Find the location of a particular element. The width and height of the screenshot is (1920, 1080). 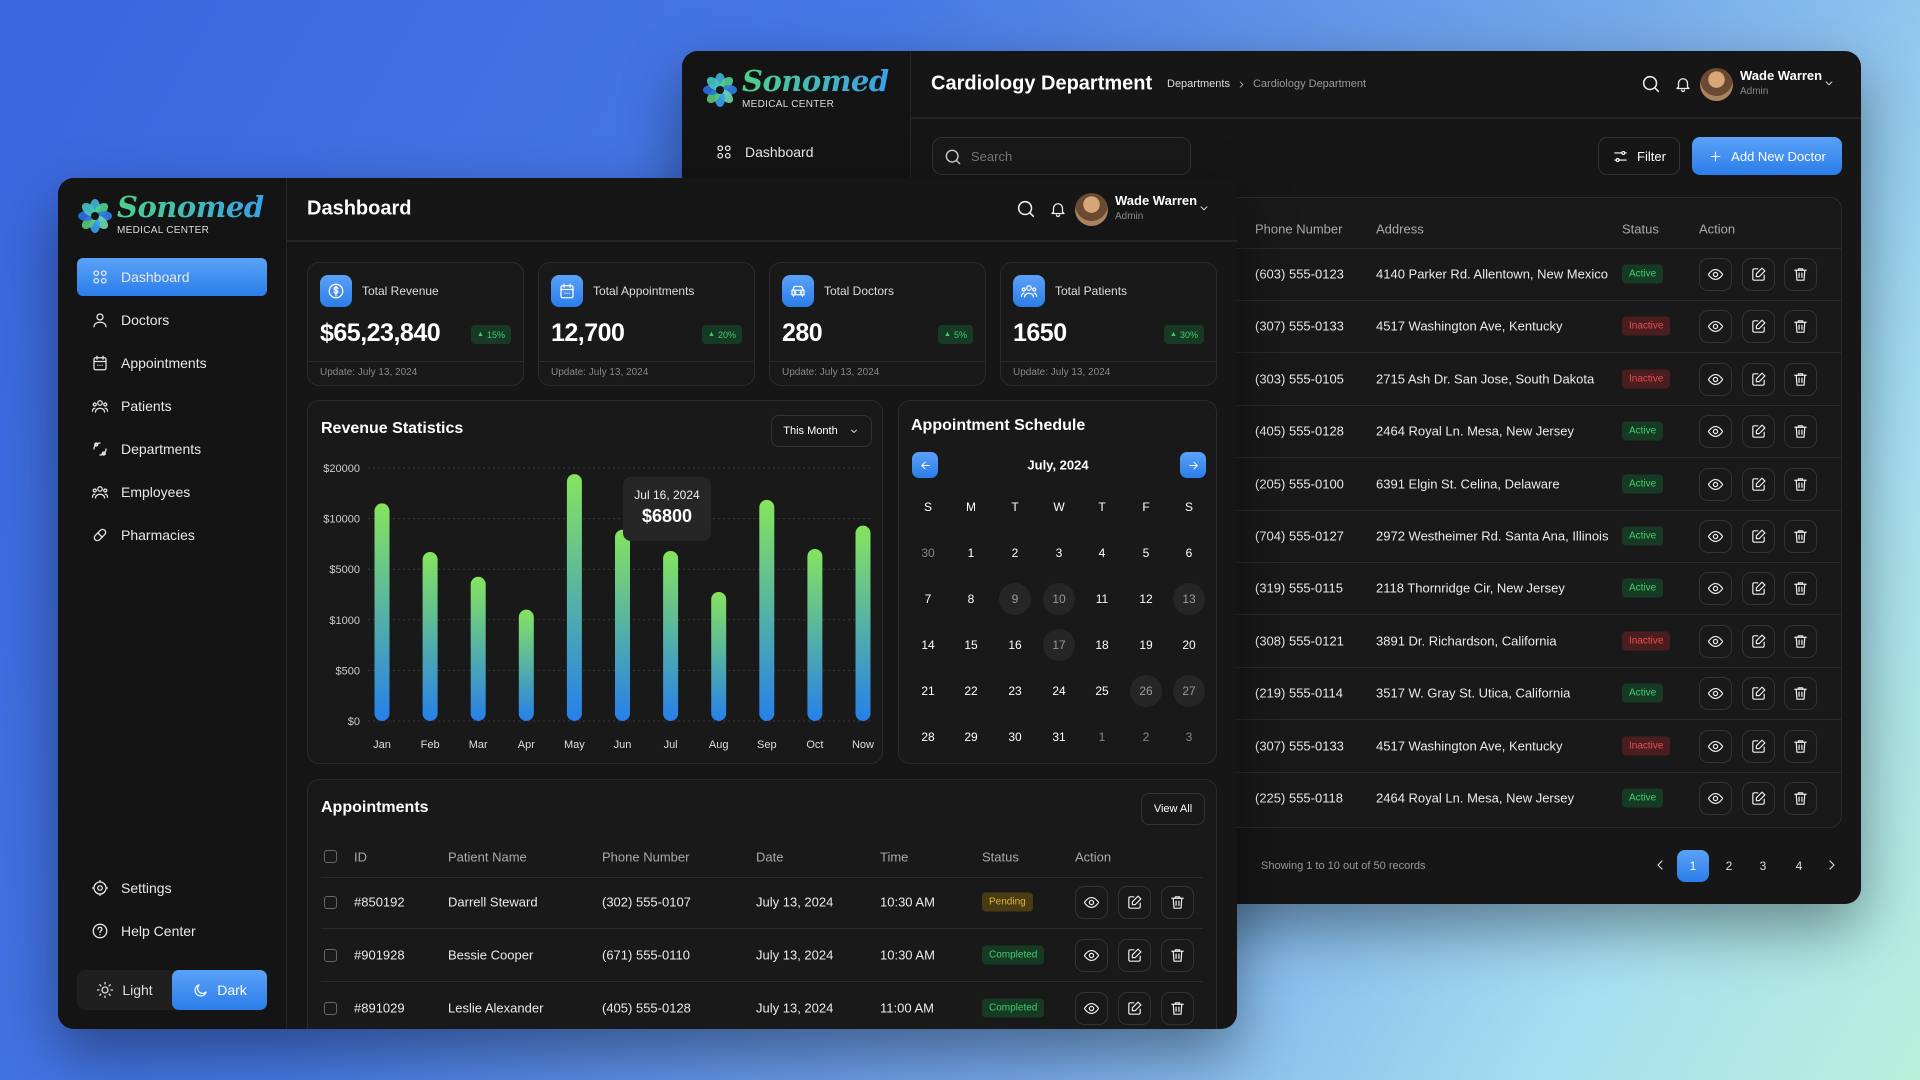

calendar-day: 22 is located at coordinates (971, 691).